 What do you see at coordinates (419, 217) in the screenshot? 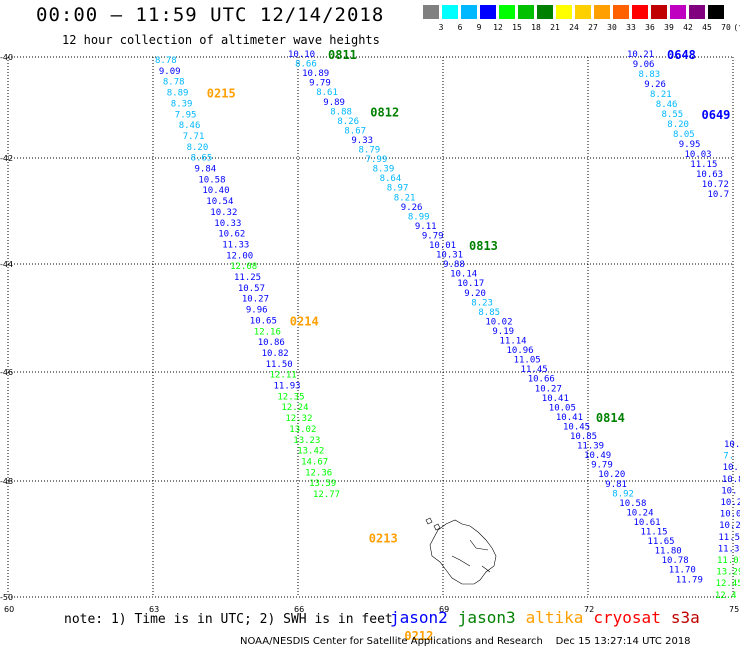
I see `swh-value: 8.99` at bounding box center [419, 217].